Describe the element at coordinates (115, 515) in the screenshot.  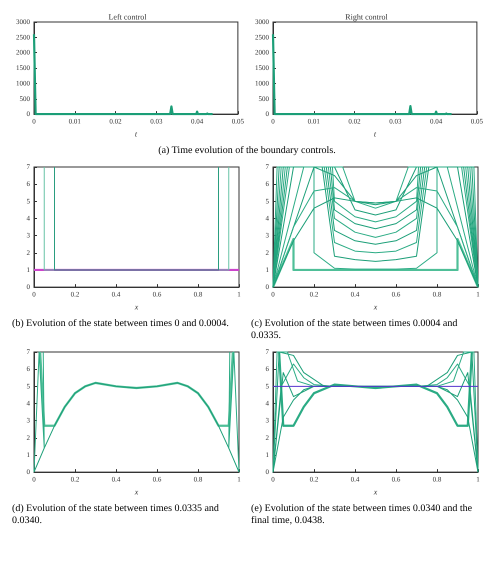
I see `text: (d) Evolution of the state between times 0.0335 and 0.0340.` at that location.